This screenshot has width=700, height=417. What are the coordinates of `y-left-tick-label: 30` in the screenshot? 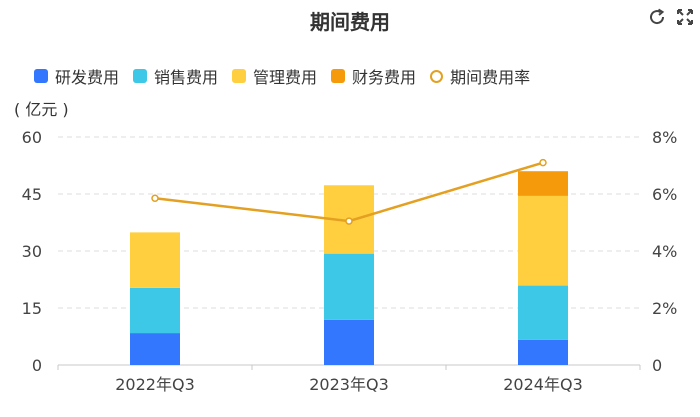 It's located at (32, 251).